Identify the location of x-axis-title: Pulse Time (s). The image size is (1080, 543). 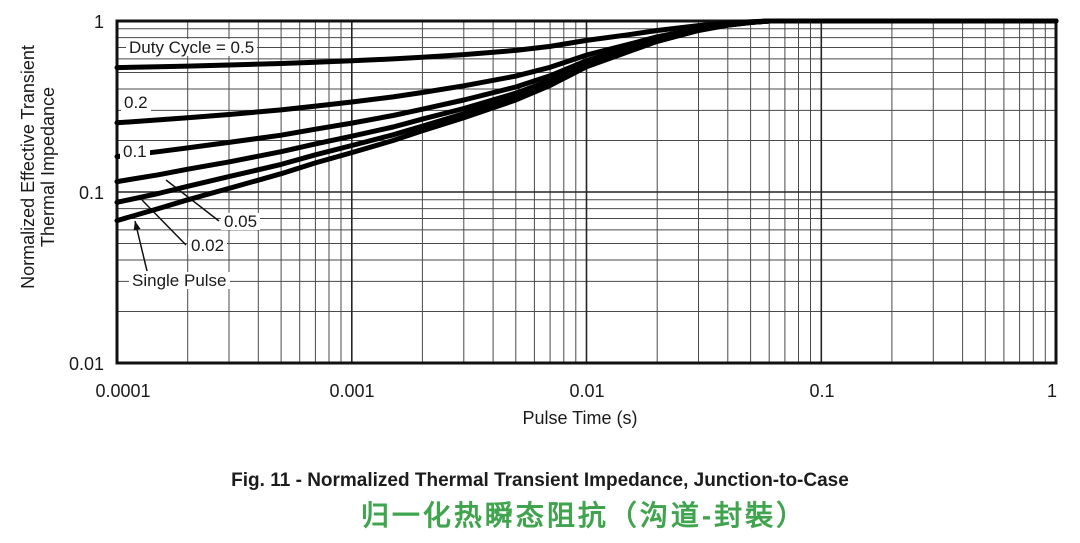
(580, 418).